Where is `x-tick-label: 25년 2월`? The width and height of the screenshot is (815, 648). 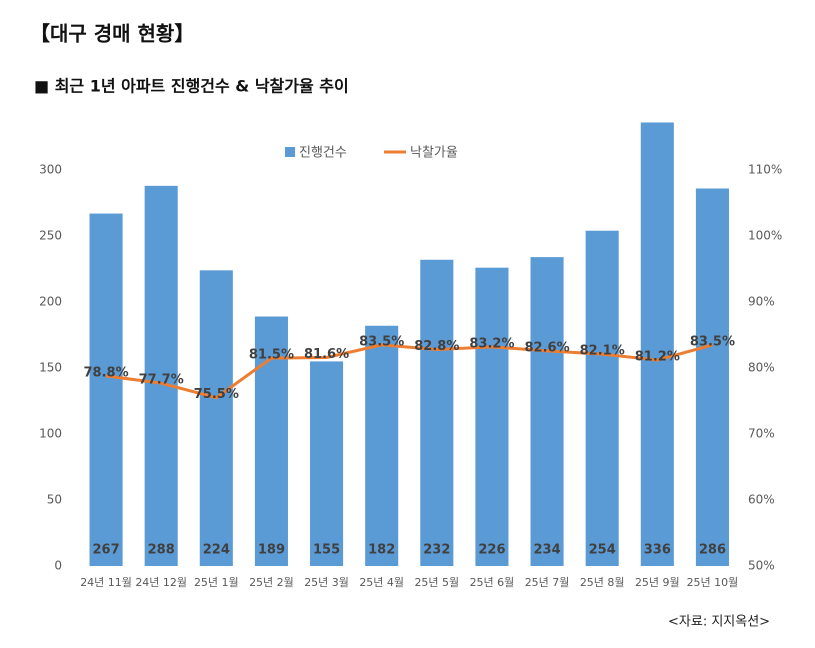 x-tick-label: 25년 2월 is located at coordinates (271, 582).